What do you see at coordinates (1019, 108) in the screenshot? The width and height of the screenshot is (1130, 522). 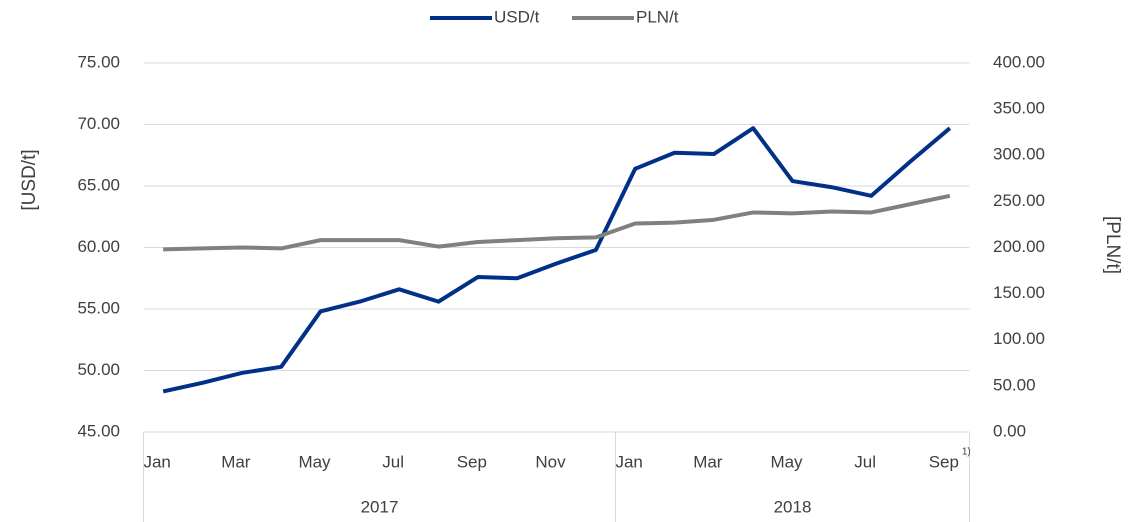 I see `y2-tick-label: 350.00` at bounding box center [1019, 108].